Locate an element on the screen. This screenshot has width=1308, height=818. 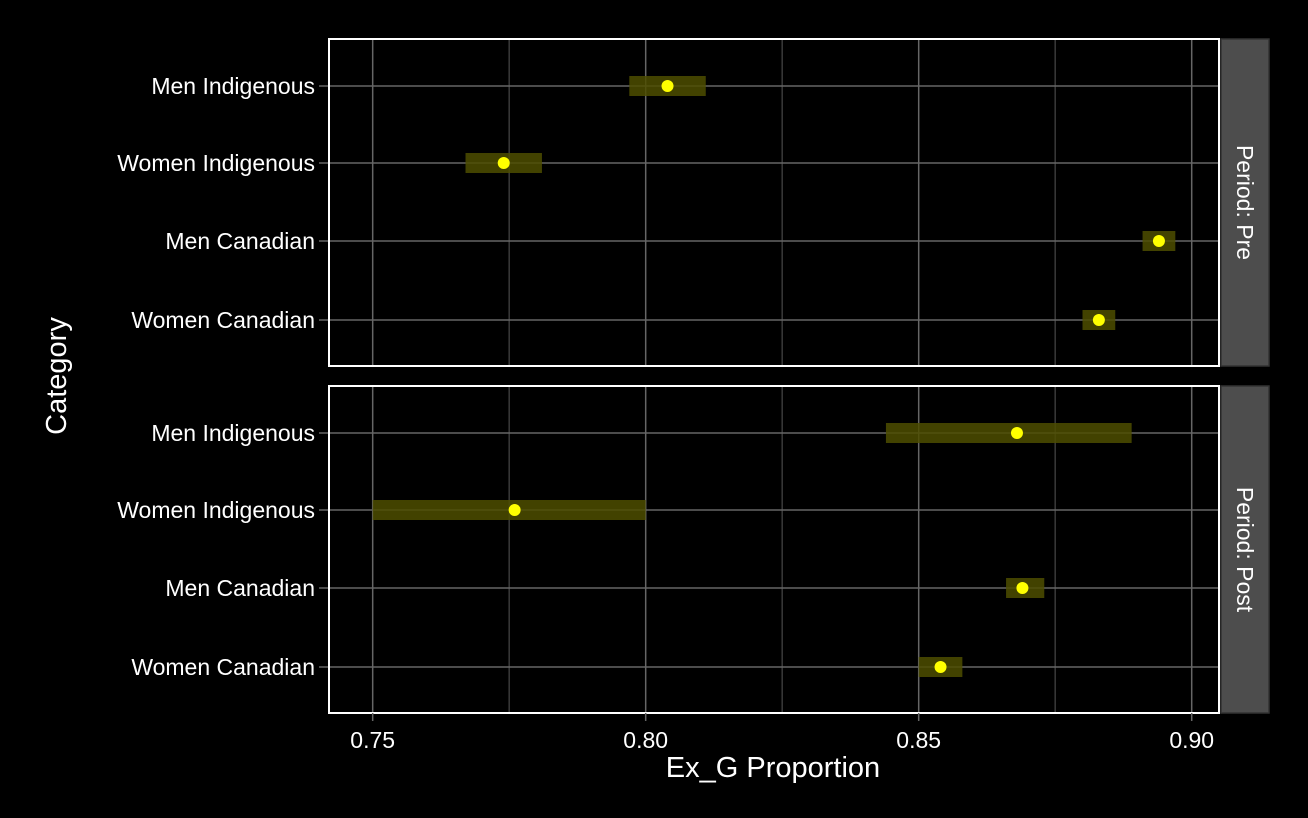
x-axis-title: Ex_G Proportion is located at coordinates (773, 768).